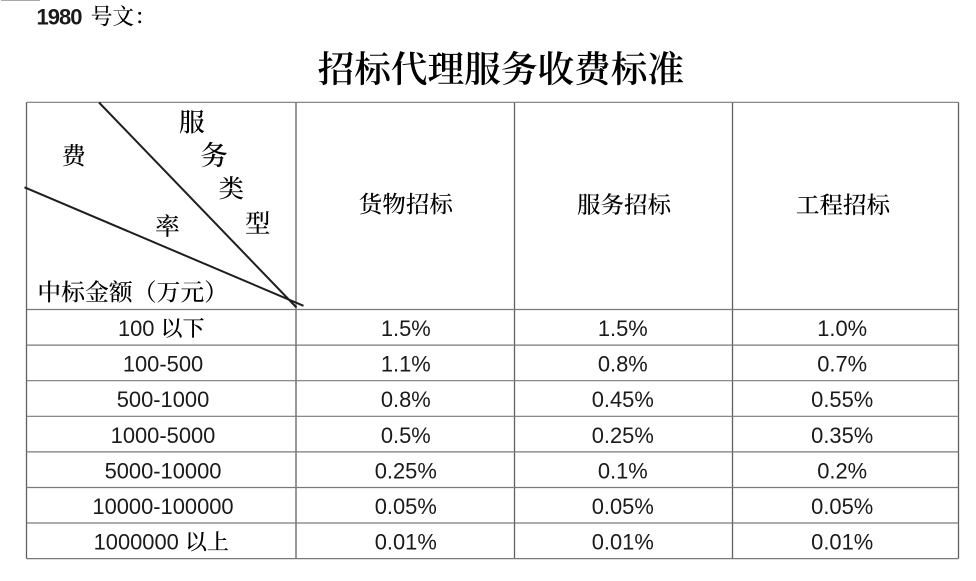  What do you see at coordinates (842, 399) in the screenshot?
I see `svg-text: 0.55%` at bounding box center [842, 399].